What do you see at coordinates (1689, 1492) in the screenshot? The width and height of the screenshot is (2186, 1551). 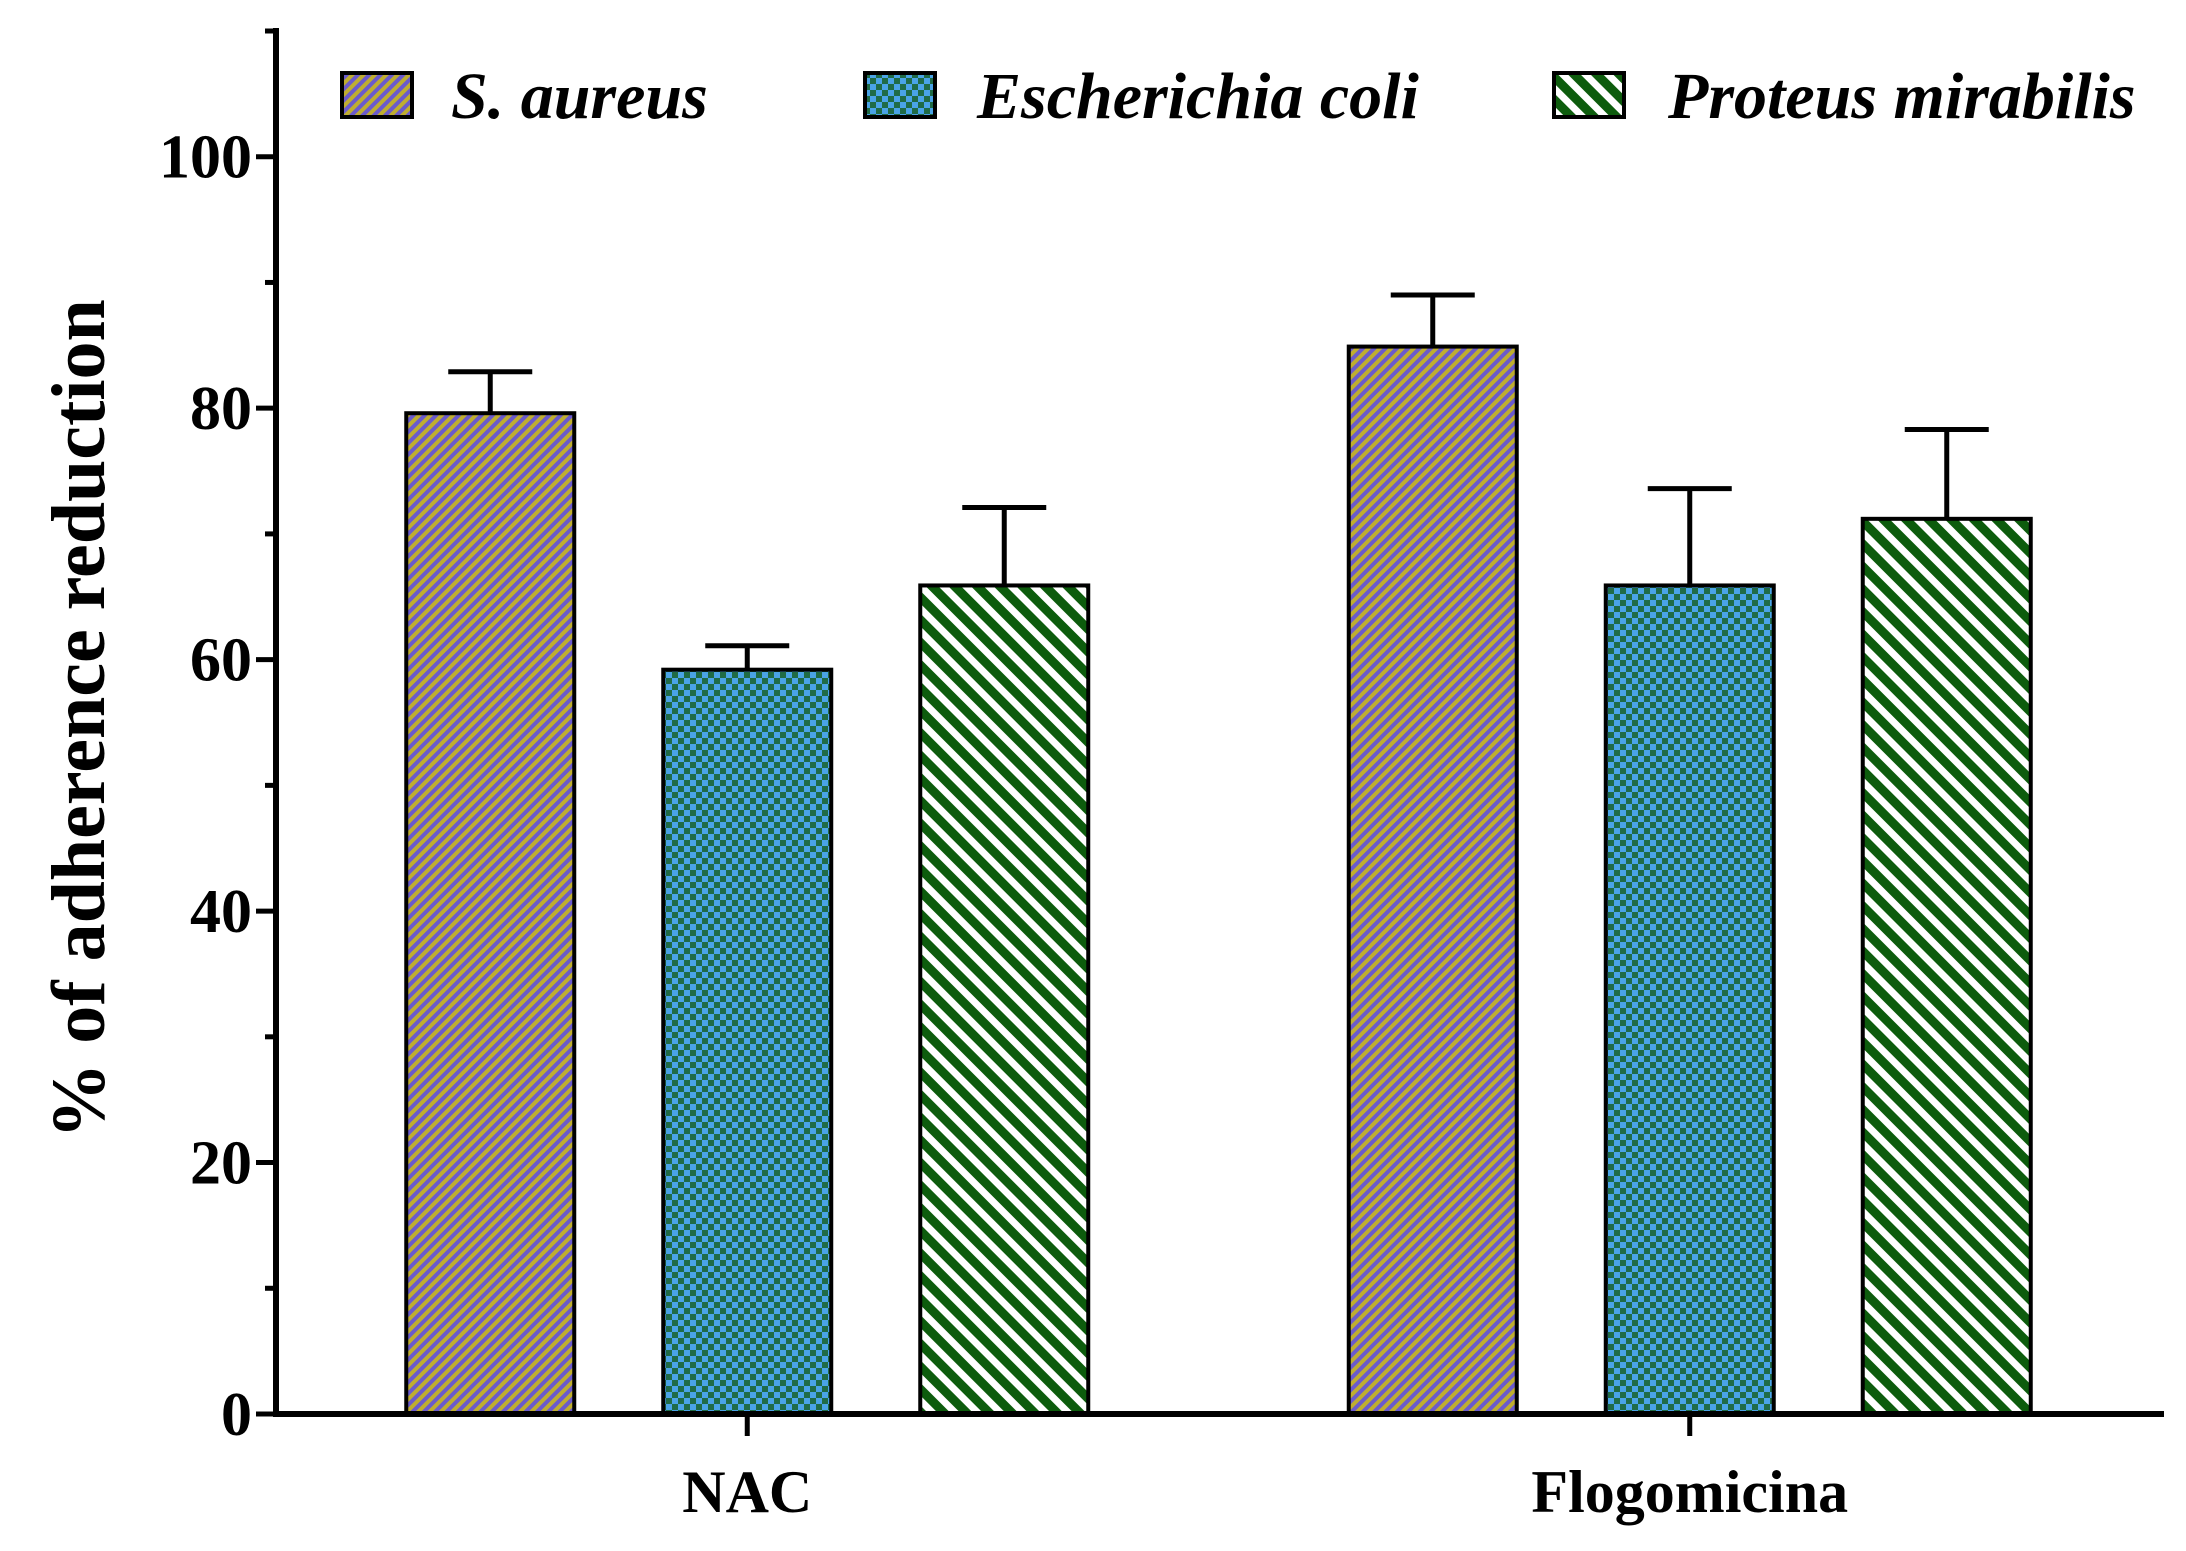 I see `x-tick-label-flogomicina: Flogomicina` at bounding box center [1689, 1492].